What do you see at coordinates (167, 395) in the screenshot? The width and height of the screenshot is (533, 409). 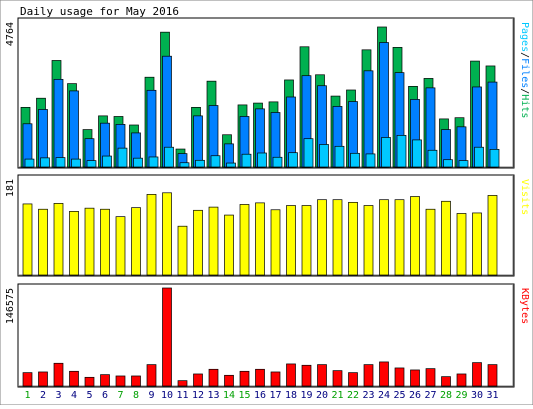 I see `x-tick-label-day-10: 10` at bounding box center [167, 395].